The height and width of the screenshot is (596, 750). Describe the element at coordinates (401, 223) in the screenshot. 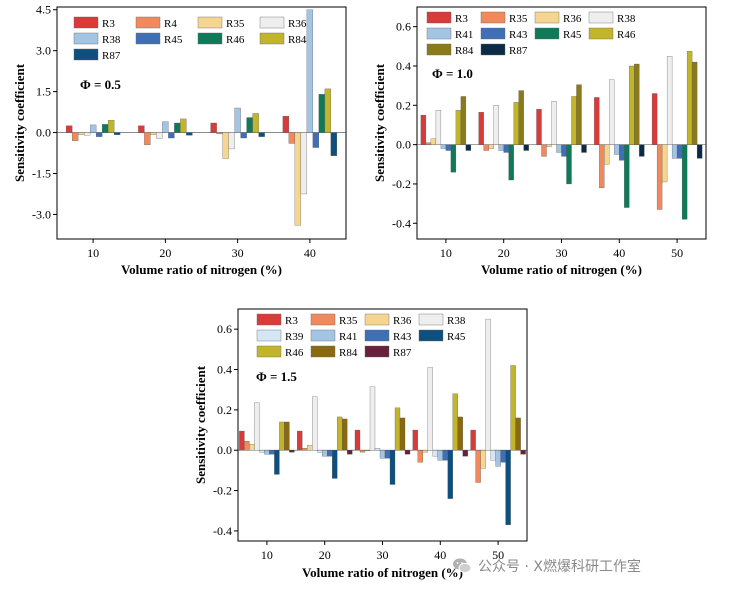

I see `y-tick-label: -0.4` at that location.